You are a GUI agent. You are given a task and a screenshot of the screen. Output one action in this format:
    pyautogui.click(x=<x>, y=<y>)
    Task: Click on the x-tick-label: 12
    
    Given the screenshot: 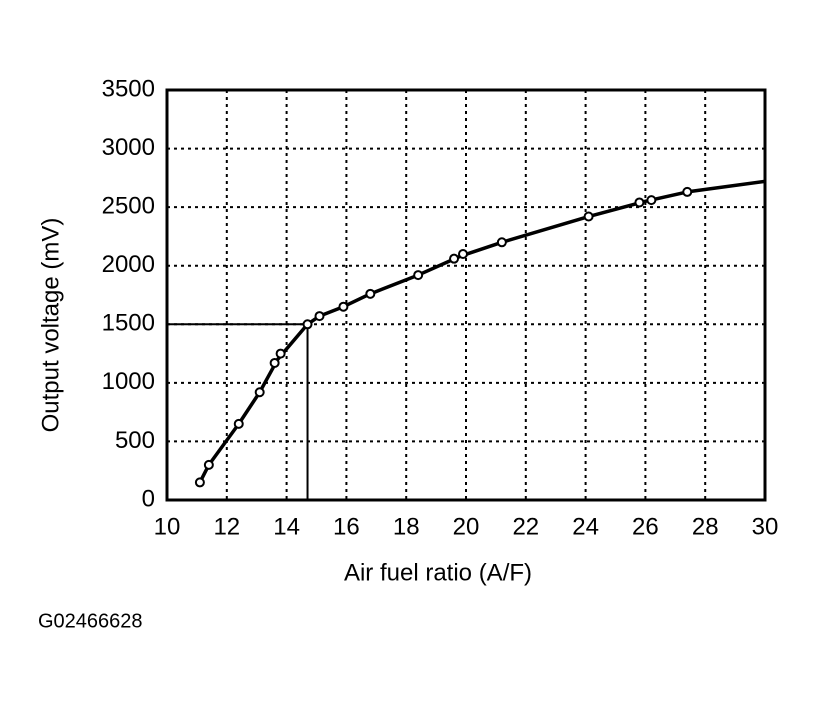 What is the action you would take?
    pyautogui.click(x=226, y=526)
    